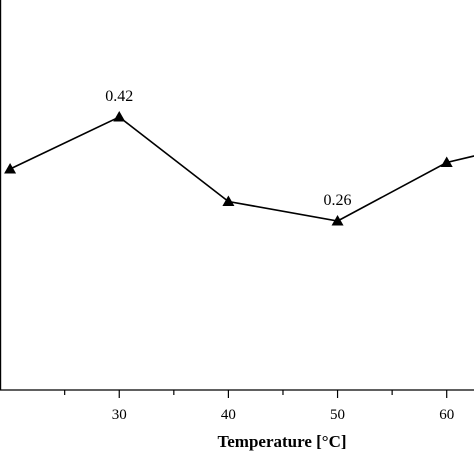 This screenshot has width=474, height=474. Describe the element at coordinates (256, 394) in the screenshot. I see `x-axis-ticks` at that location.